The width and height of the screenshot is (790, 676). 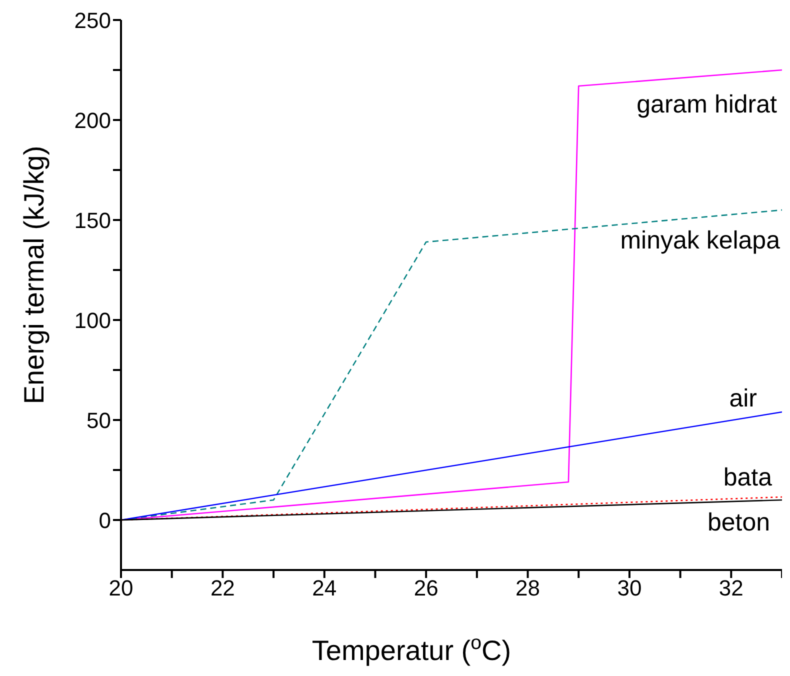 What do you see at coordinates (34, 275) in the screenshot?
I see `y-axis-title: Energi termal (kJ/kg)` at bounding box center [34, 275].